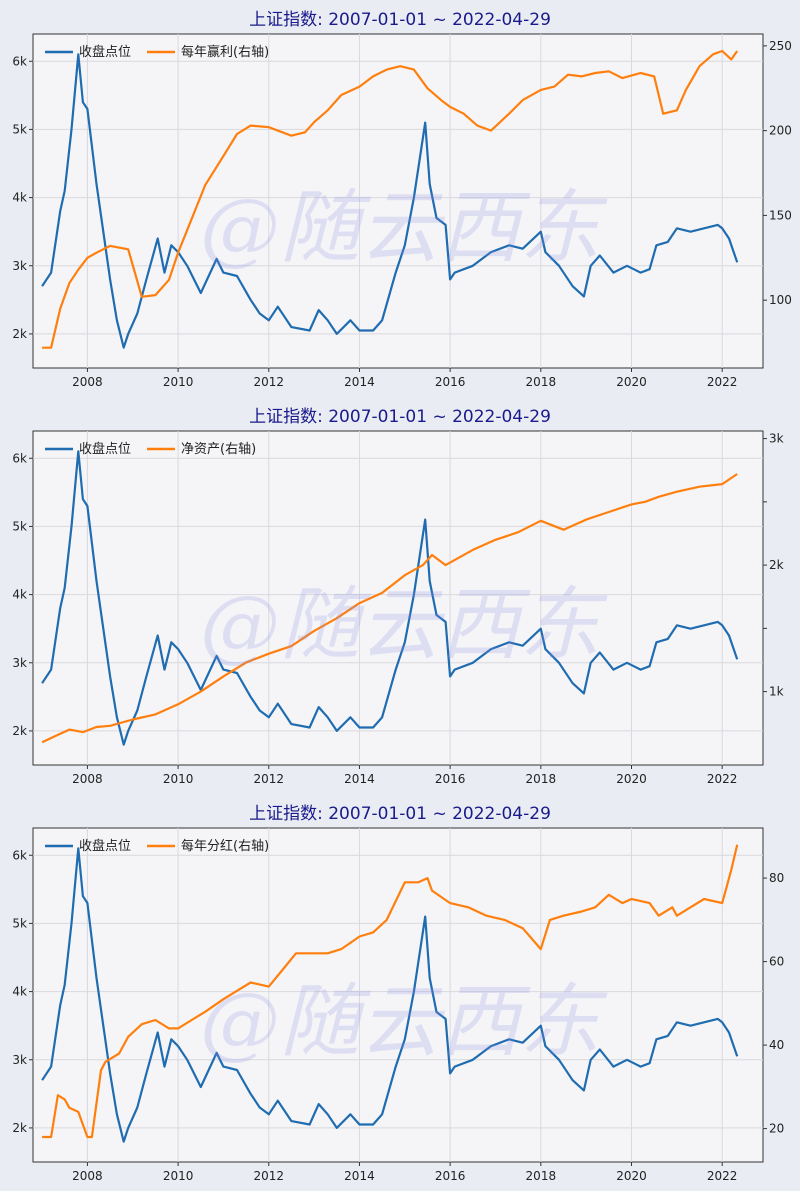 The height and width of the screenshot is (1191, 800). What do you see at coordinates (225, 52) in the screenshot?
I see `legend-label-secondary: 每年赢利(右轴)` at bounding box center [225, 52].